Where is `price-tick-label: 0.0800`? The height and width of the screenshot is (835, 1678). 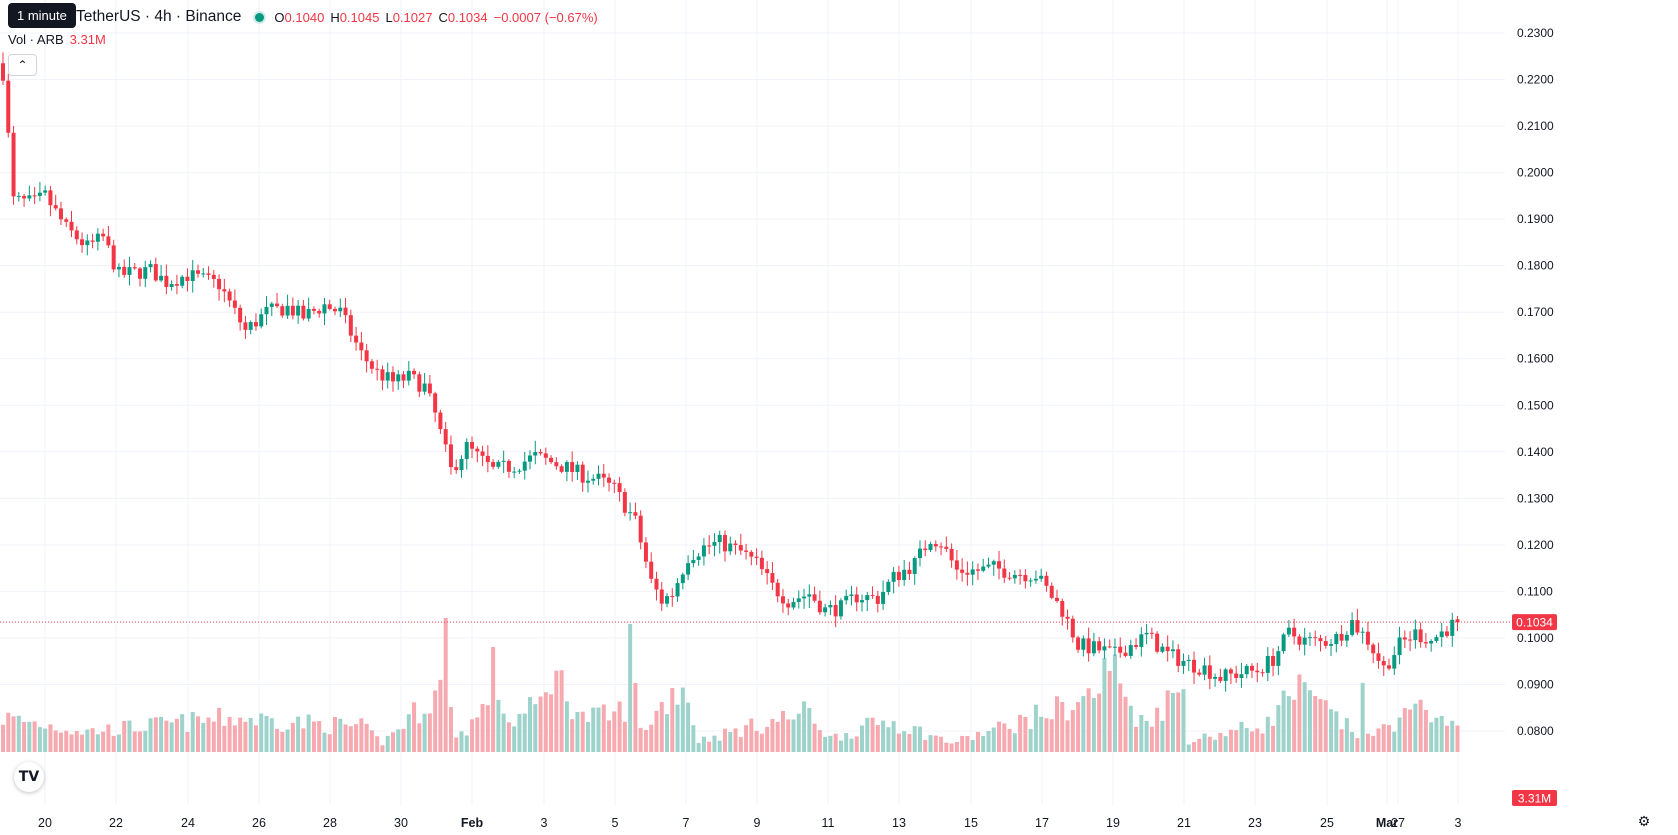 price-tick-label: 0.0800 is located at coordinates (1535, 731).